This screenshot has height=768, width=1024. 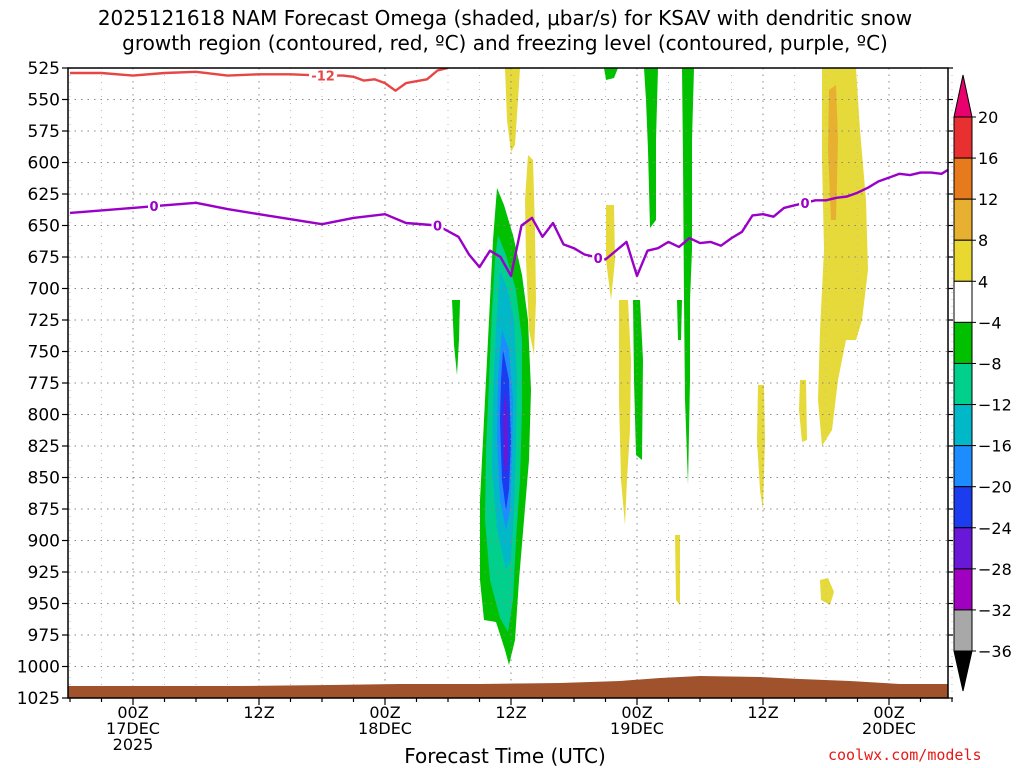 What do you see at coordinates (44, 573) in the screenshot?
I see `y-tick-label: 925` at bounding box center [44, 573].